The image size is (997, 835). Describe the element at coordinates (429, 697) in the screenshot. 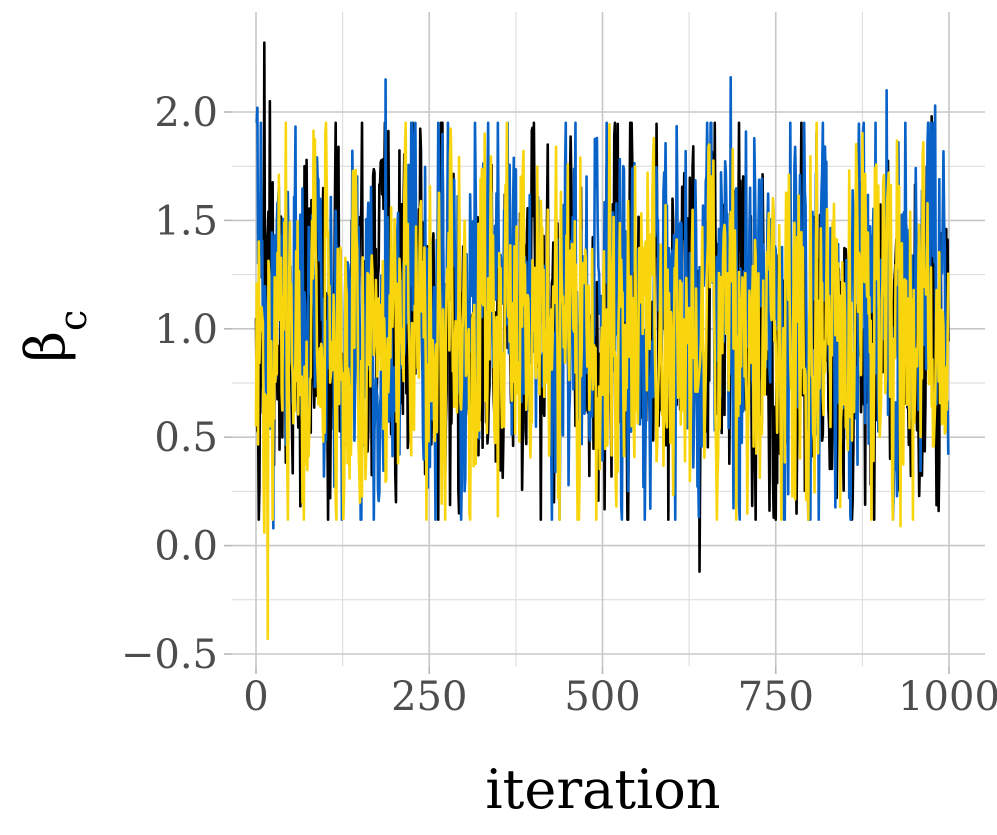

I see `x-tick-label: 250` at that location.